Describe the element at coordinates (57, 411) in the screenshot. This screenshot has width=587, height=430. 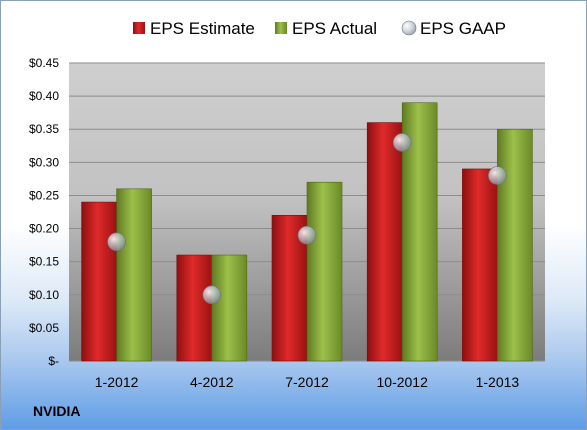
I see `company-label: NVIDIA` at that location.